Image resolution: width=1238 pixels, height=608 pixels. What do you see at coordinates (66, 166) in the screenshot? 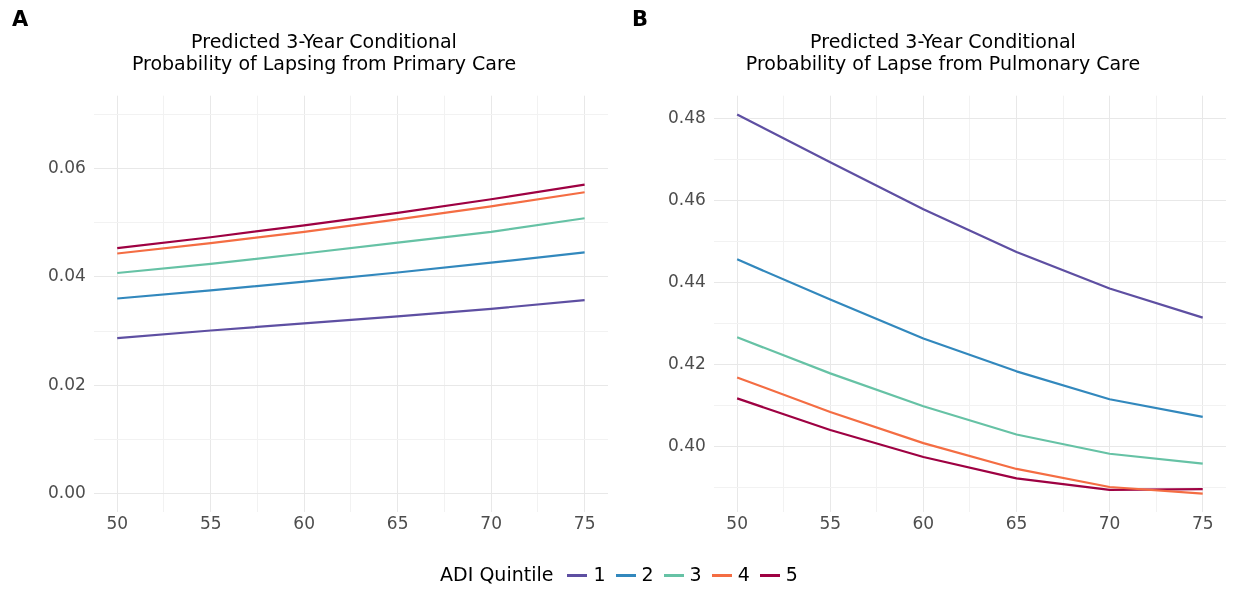
I see `y-tick-label: 0.06` at bounding box center [66, 166].